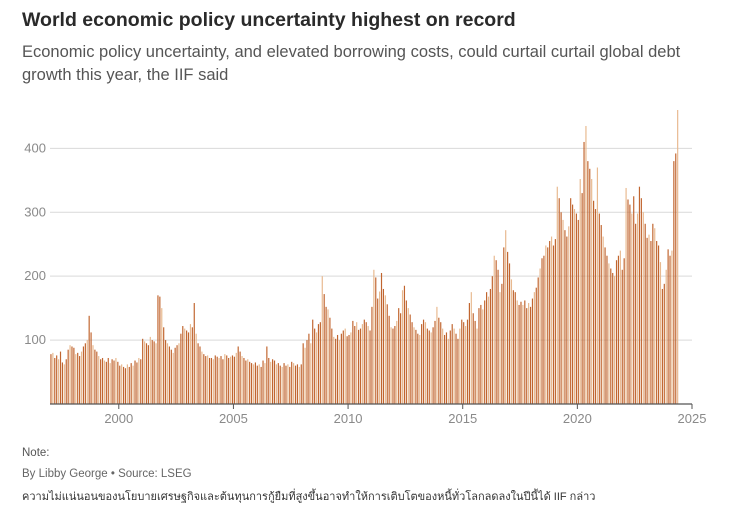 This screenshot has height=515, width=729. Describe the element at coordinates (348, 418) in the screenshot. I see `x-tick-label-2010: 2010` at that location.